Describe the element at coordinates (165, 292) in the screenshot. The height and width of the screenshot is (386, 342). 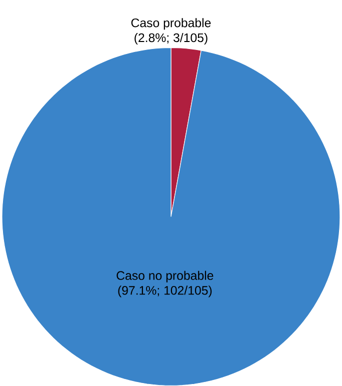
I see `data-label: (97.1%; 102/105)` at that location.